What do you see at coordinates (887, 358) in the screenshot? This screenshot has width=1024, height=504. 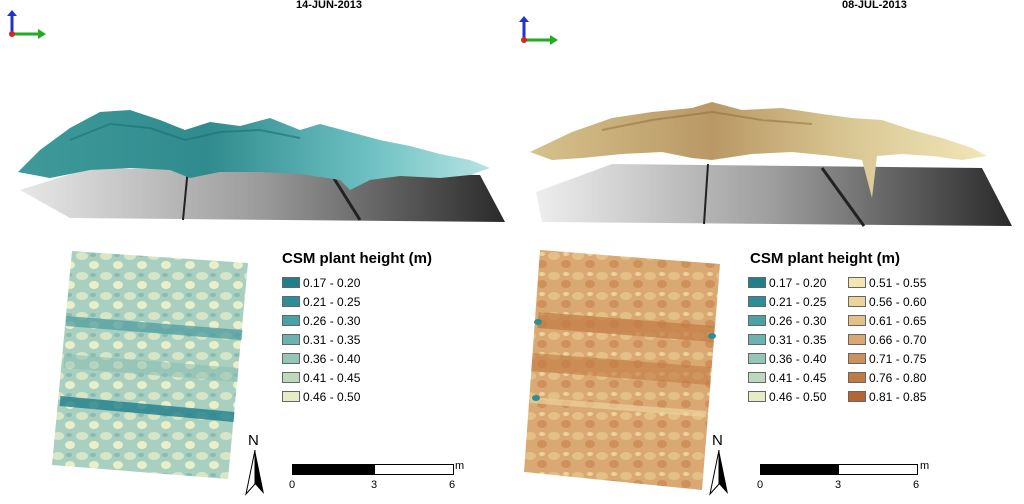 I see `legend-item: 0.71 - 0.75` at bounding box center [887, 358].